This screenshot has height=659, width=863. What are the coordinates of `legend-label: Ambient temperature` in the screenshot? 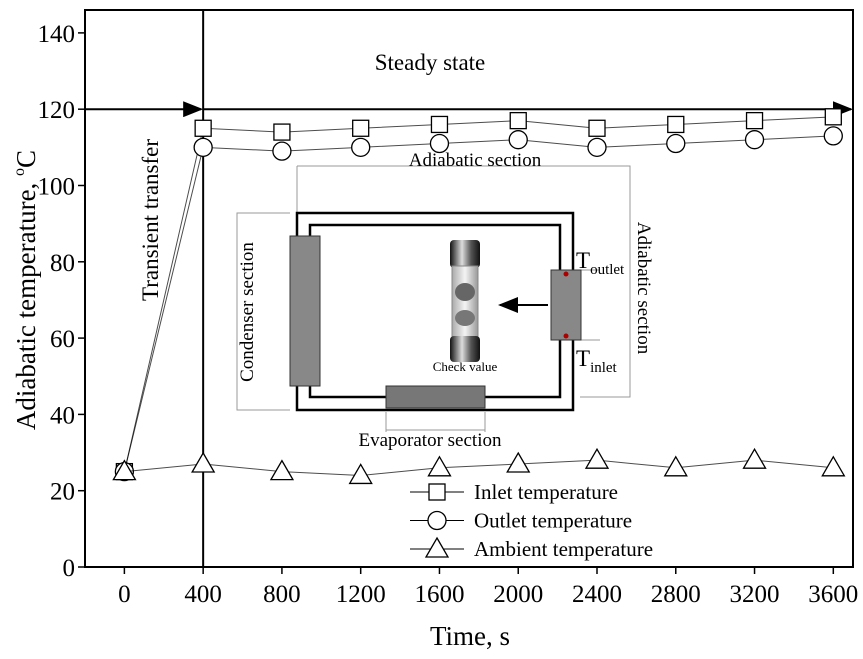 It's located at (563, 549).